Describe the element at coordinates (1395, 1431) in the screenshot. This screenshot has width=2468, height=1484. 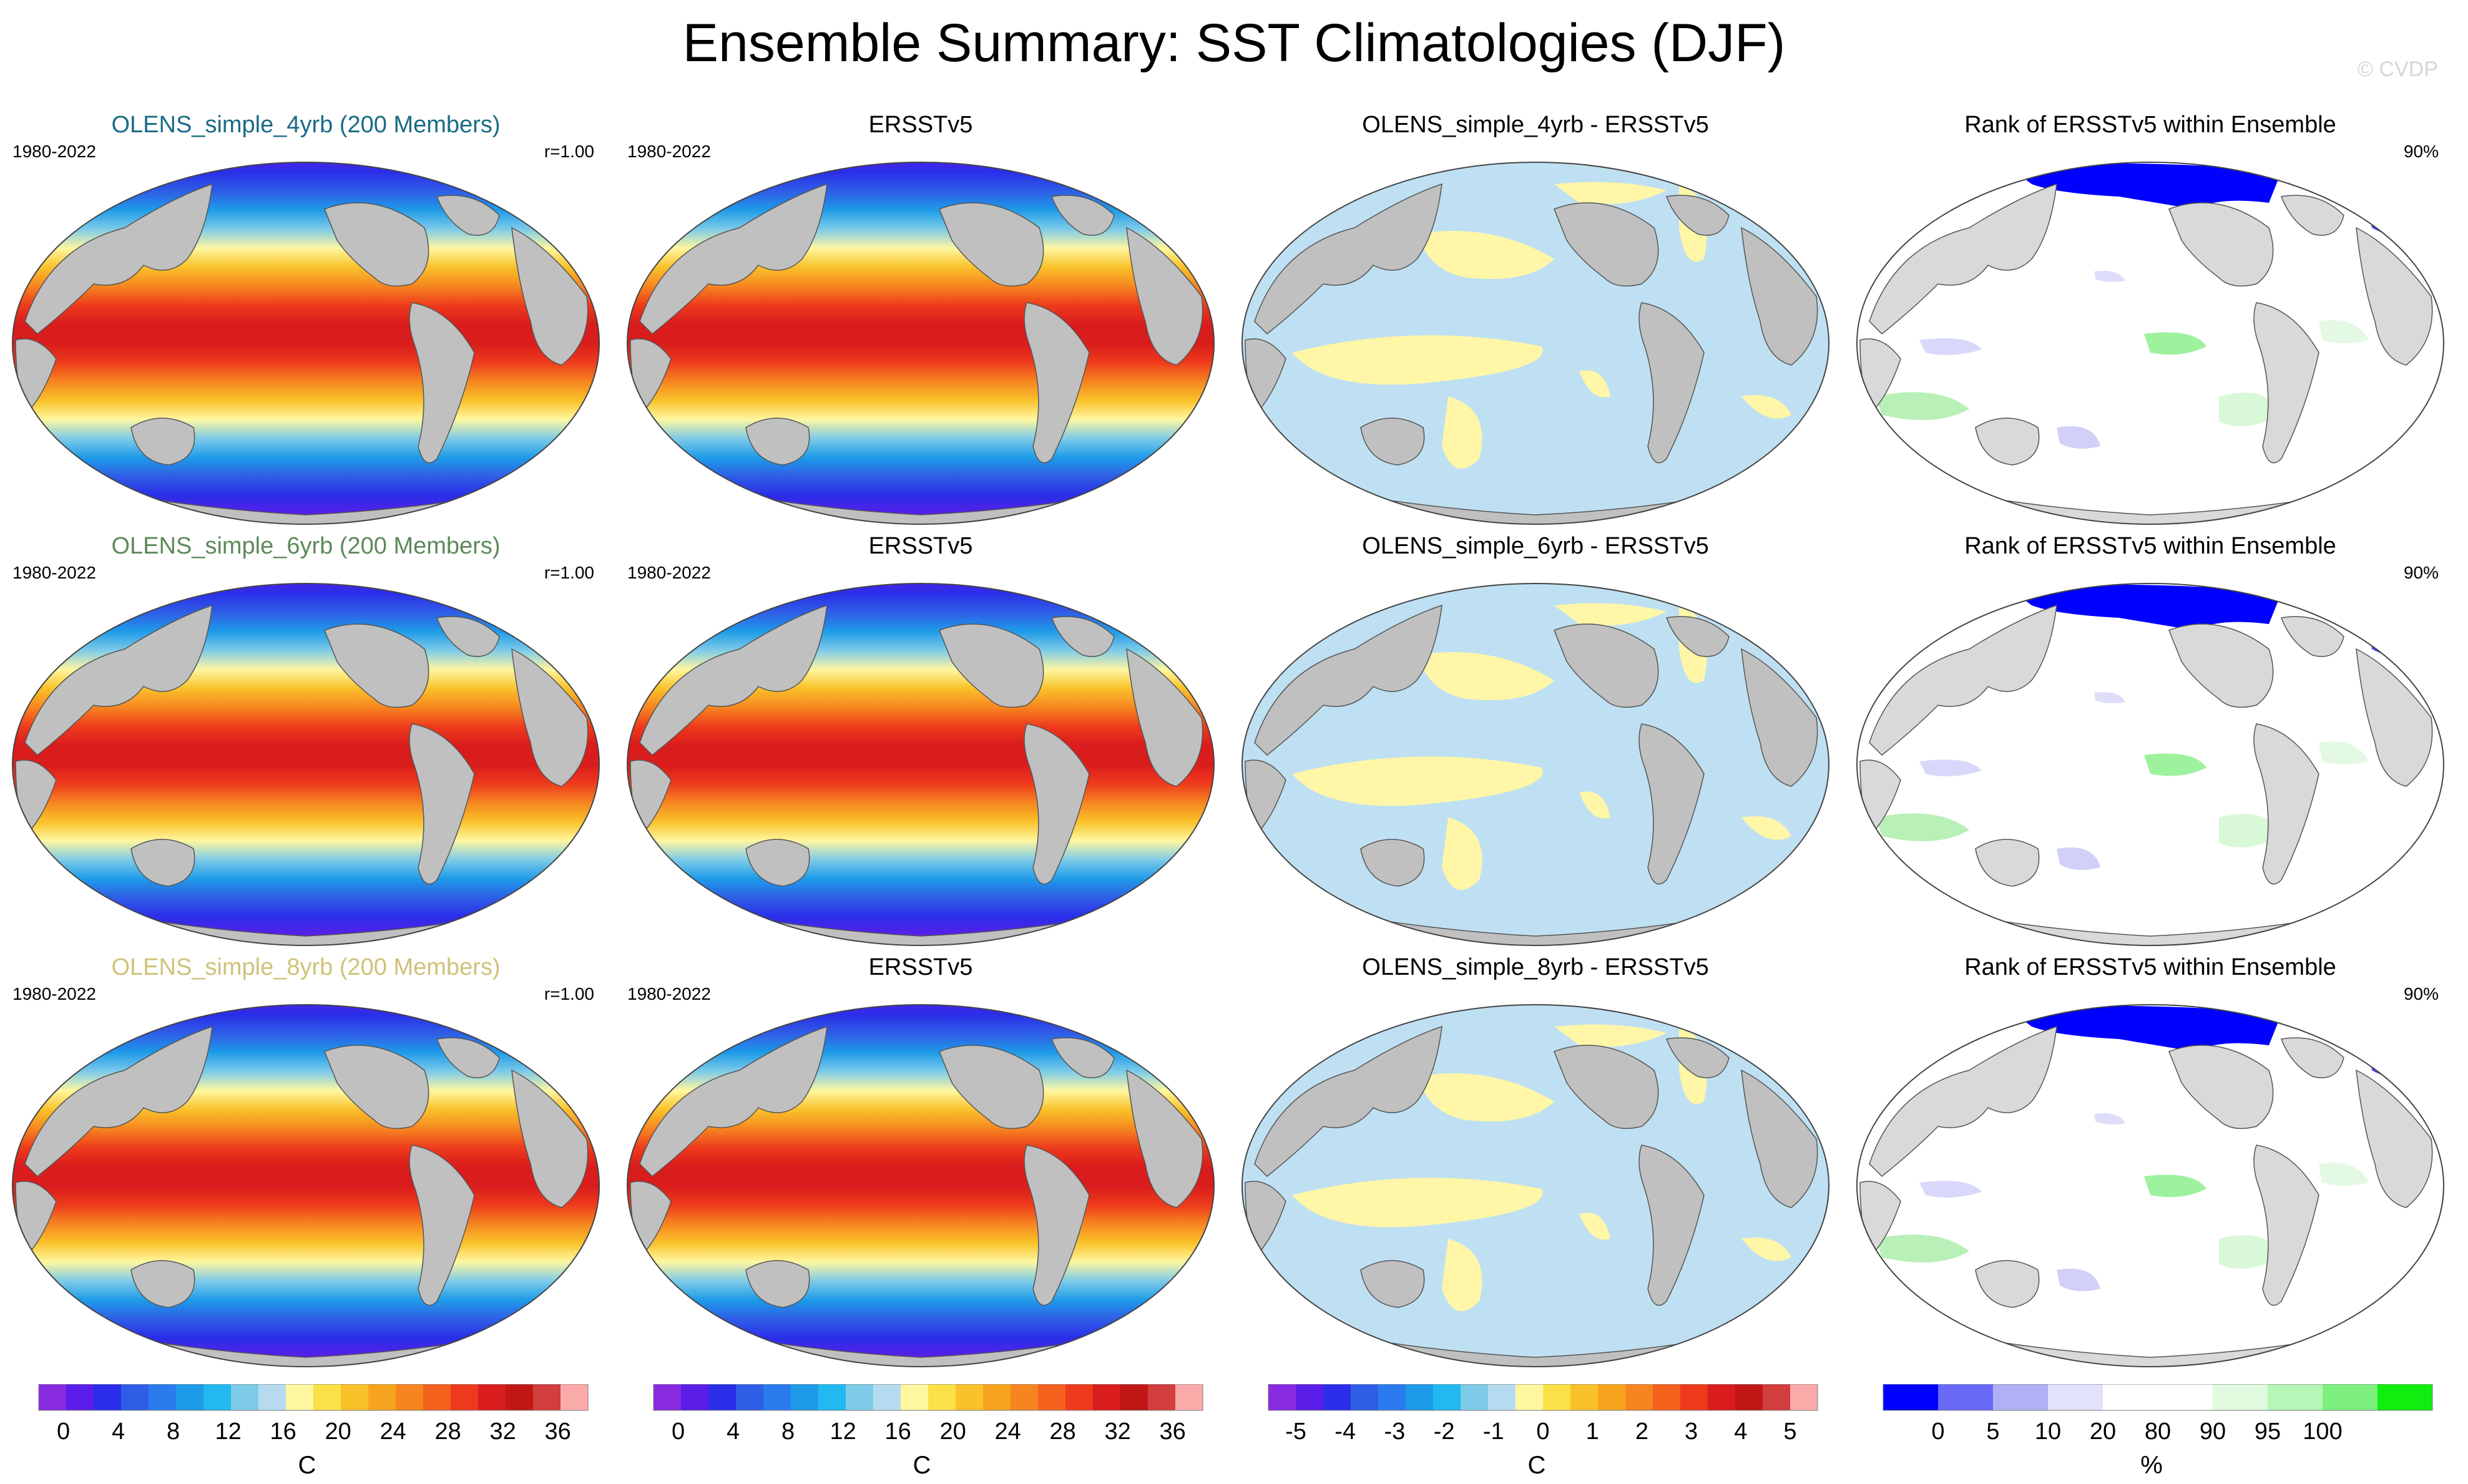
I see `colorbar-tick-label: -3` at that location.